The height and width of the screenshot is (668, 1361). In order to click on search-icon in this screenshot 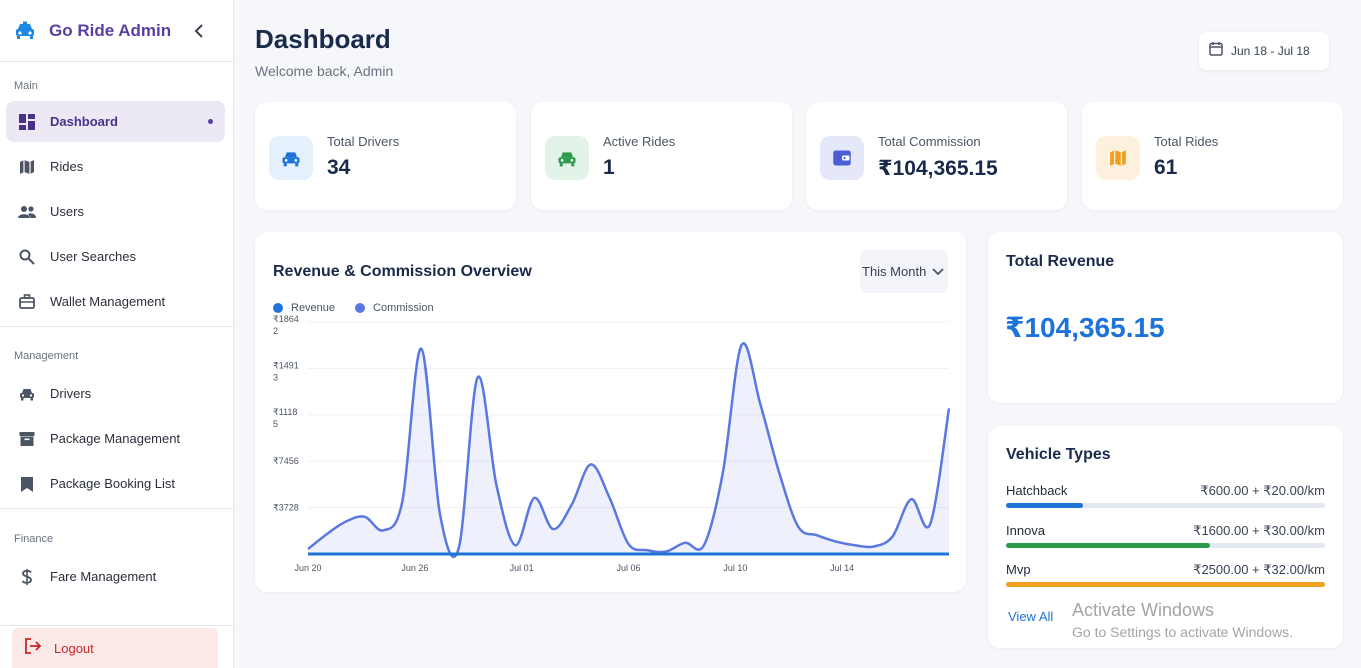, I will do `click(27, 257)`.